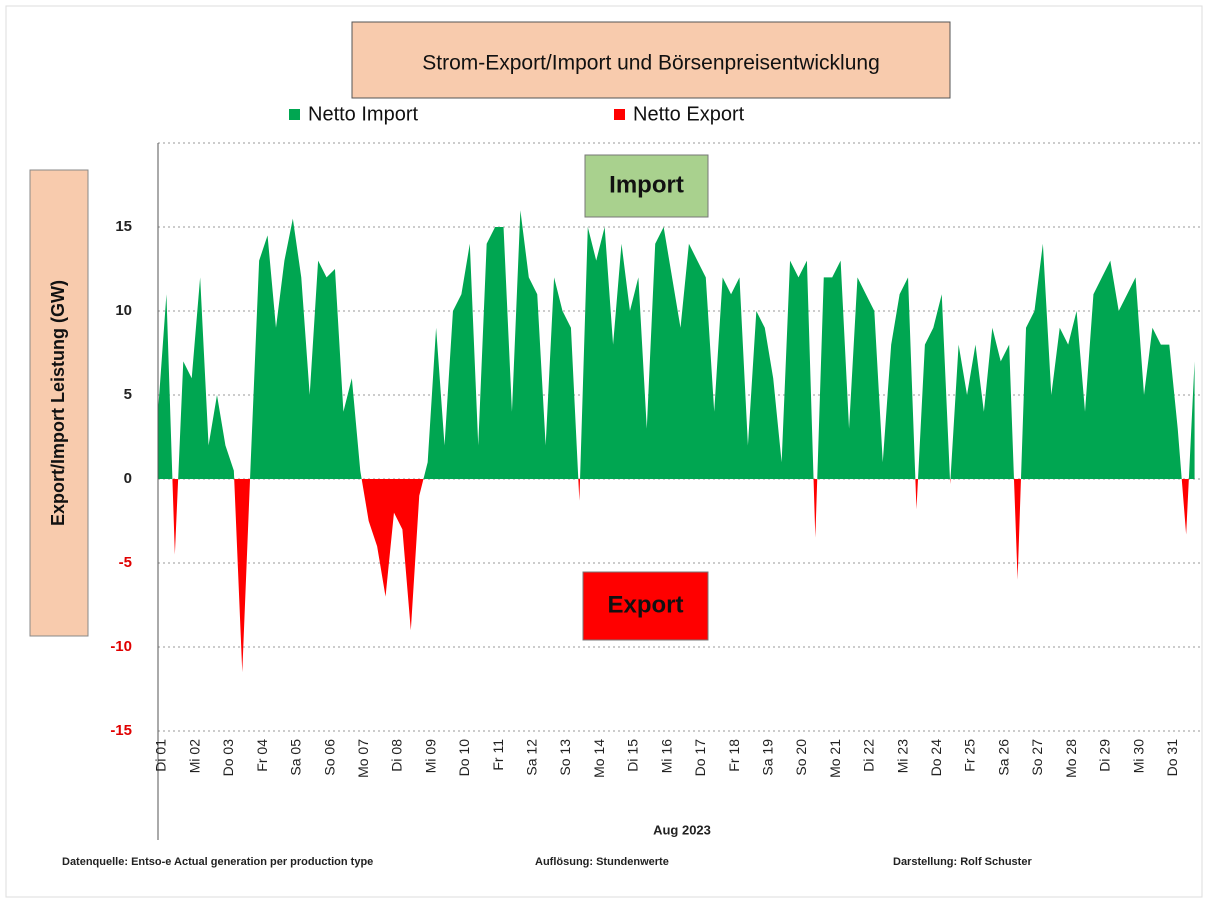  I want to click on x-tick-label: Sa 12, so click(532, 757).